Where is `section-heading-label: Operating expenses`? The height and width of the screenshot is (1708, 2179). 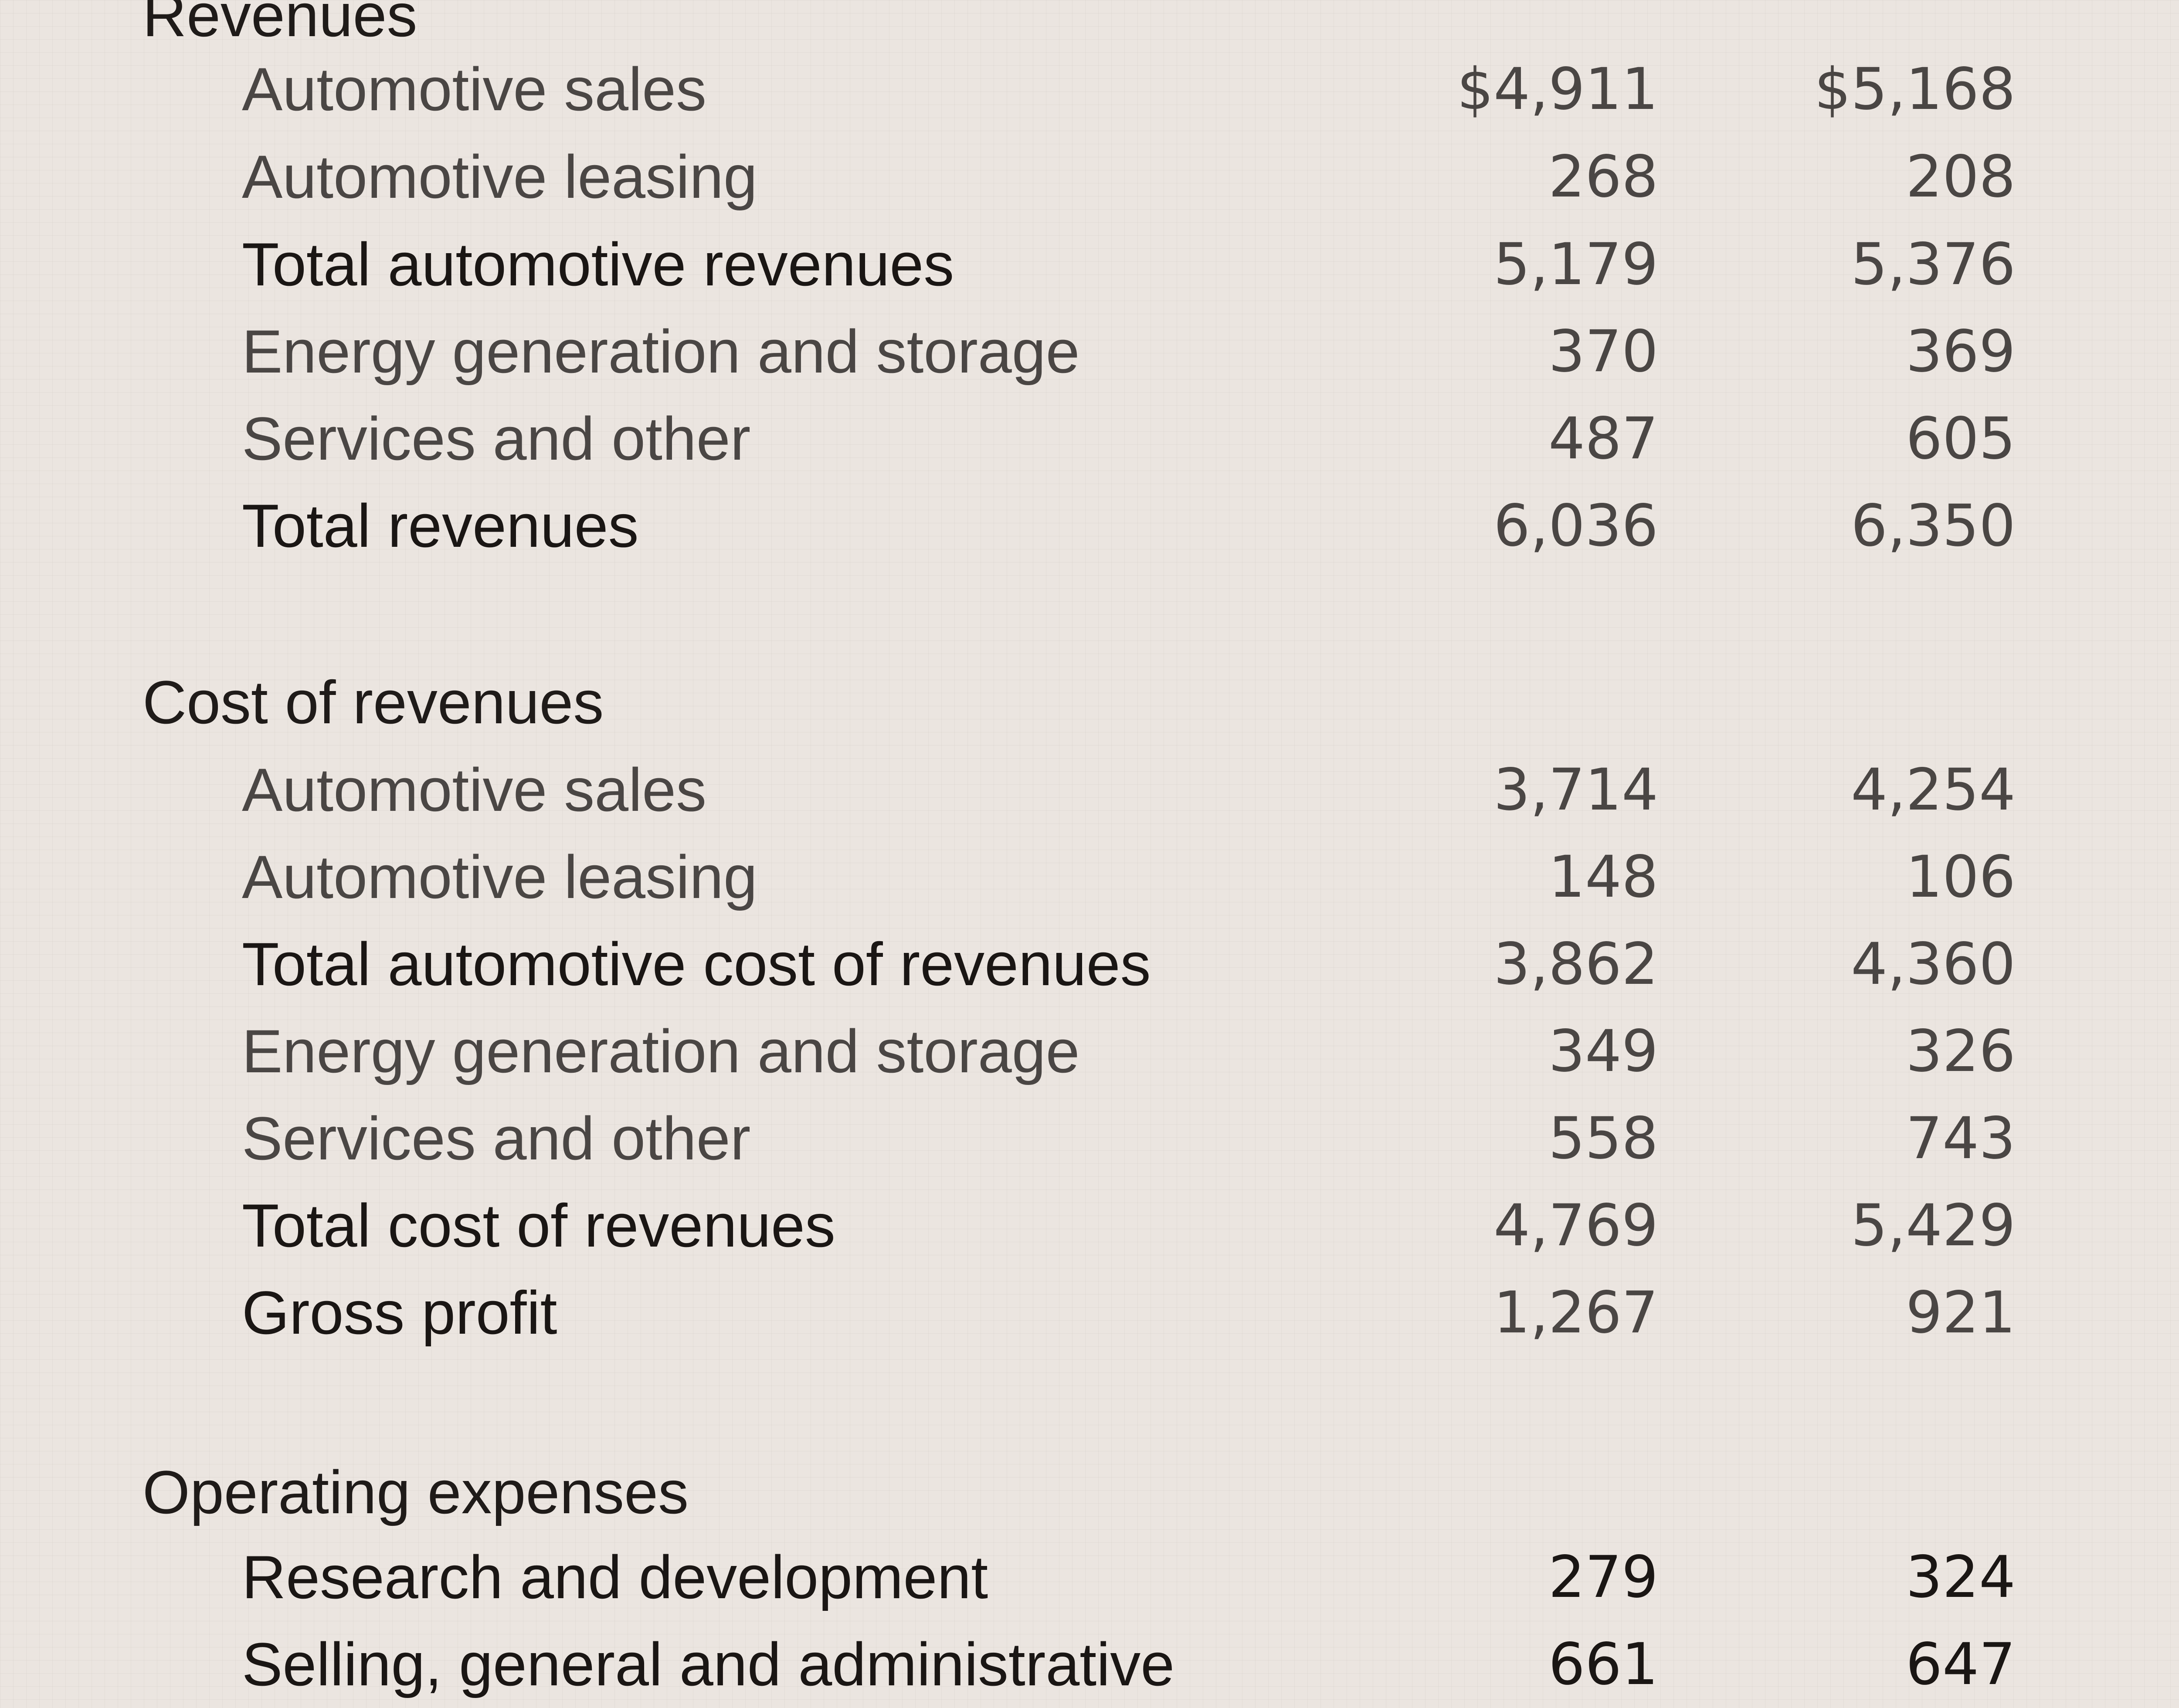 section-heading-label: Operating expenses is located at coordinates (416, 1492).